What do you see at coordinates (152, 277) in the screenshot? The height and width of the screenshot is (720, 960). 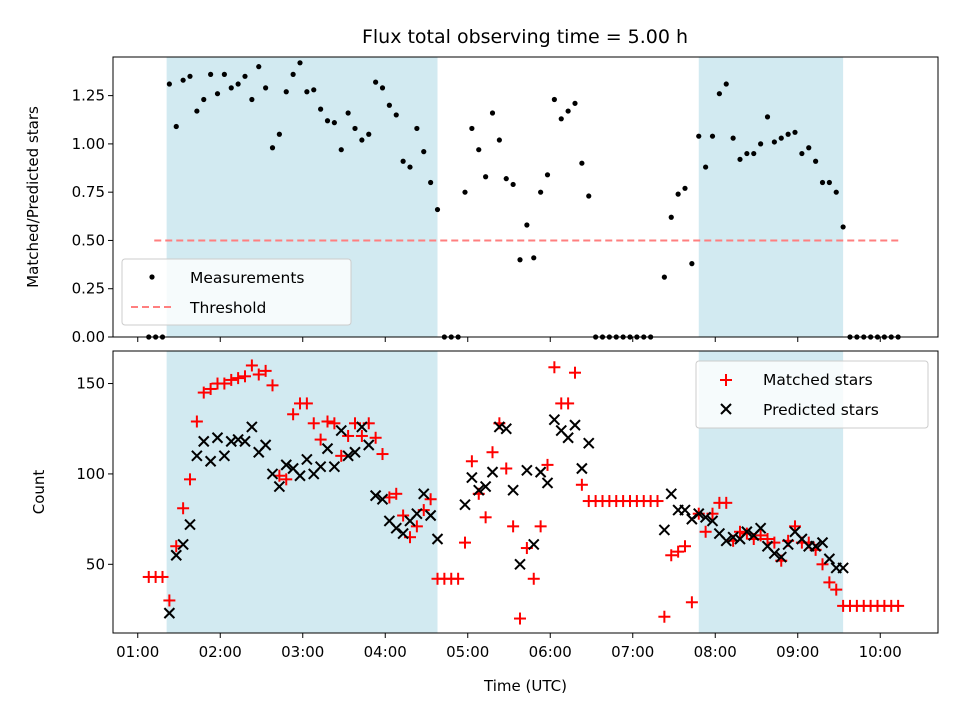 I see `measurements-legend-marker` at bounding box center [152, 277].